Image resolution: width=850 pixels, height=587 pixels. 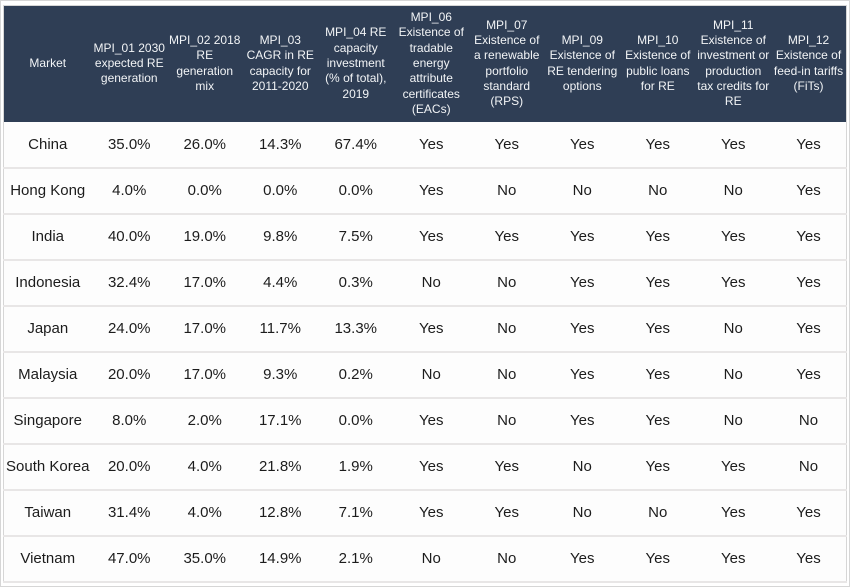 I want to click on value-cell: 35.0%, so click(x=205, y=559).